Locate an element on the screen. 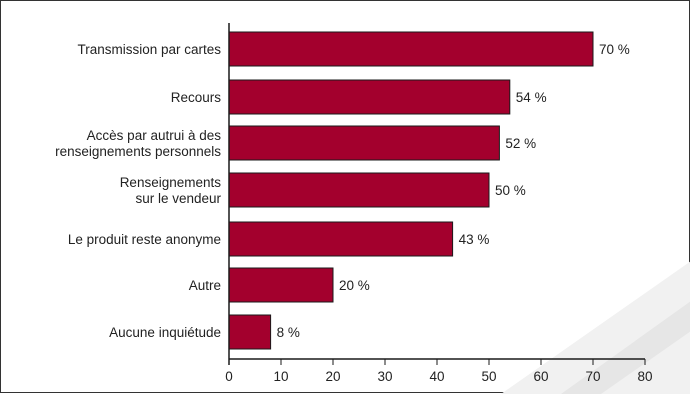 This screenshot has width=690, height=394. category-label: Transmission par cartes is located at coordinates (149, 49).